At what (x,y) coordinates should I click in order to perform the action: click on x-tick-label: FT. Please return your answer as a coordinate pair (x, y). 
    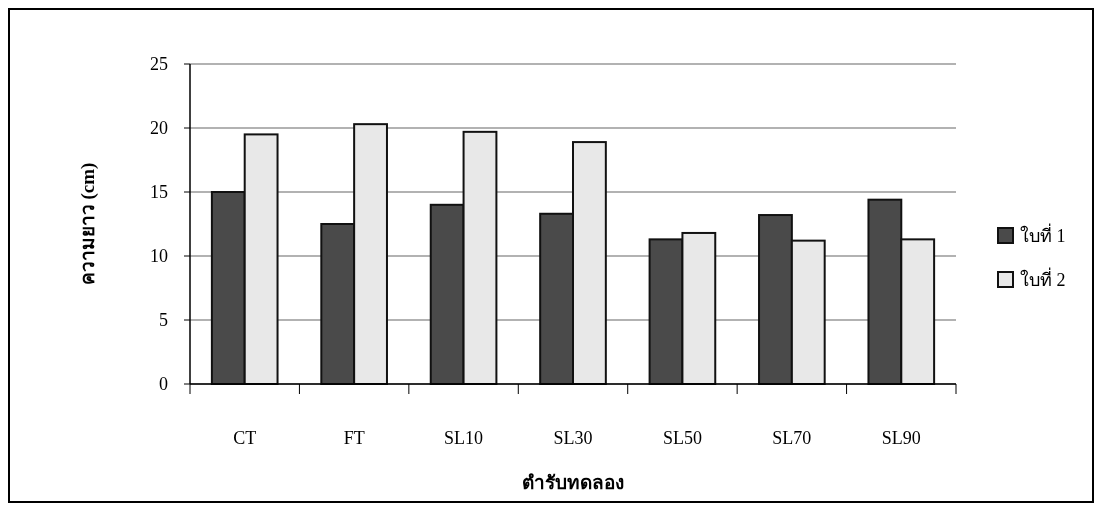
    Looking at the image, I should click on (354, 438).